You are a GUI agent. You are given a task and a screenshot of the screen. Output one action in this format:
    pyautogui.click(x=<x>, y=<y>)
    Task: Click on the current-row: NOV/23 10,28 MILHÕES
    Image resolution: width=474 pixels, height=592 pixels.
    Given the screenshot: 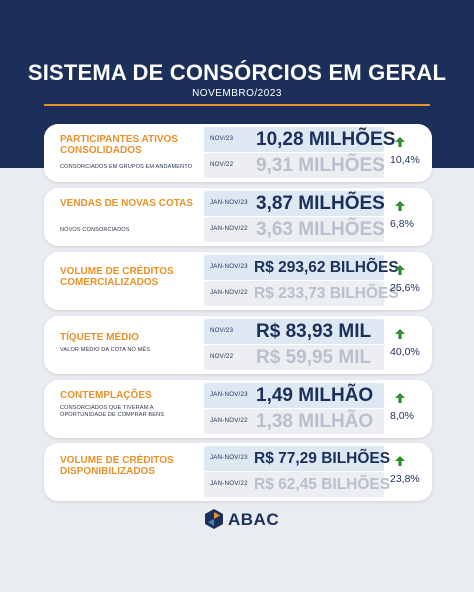 What is the action you would take?
    pyautogui.click(x=299, y=139)
    